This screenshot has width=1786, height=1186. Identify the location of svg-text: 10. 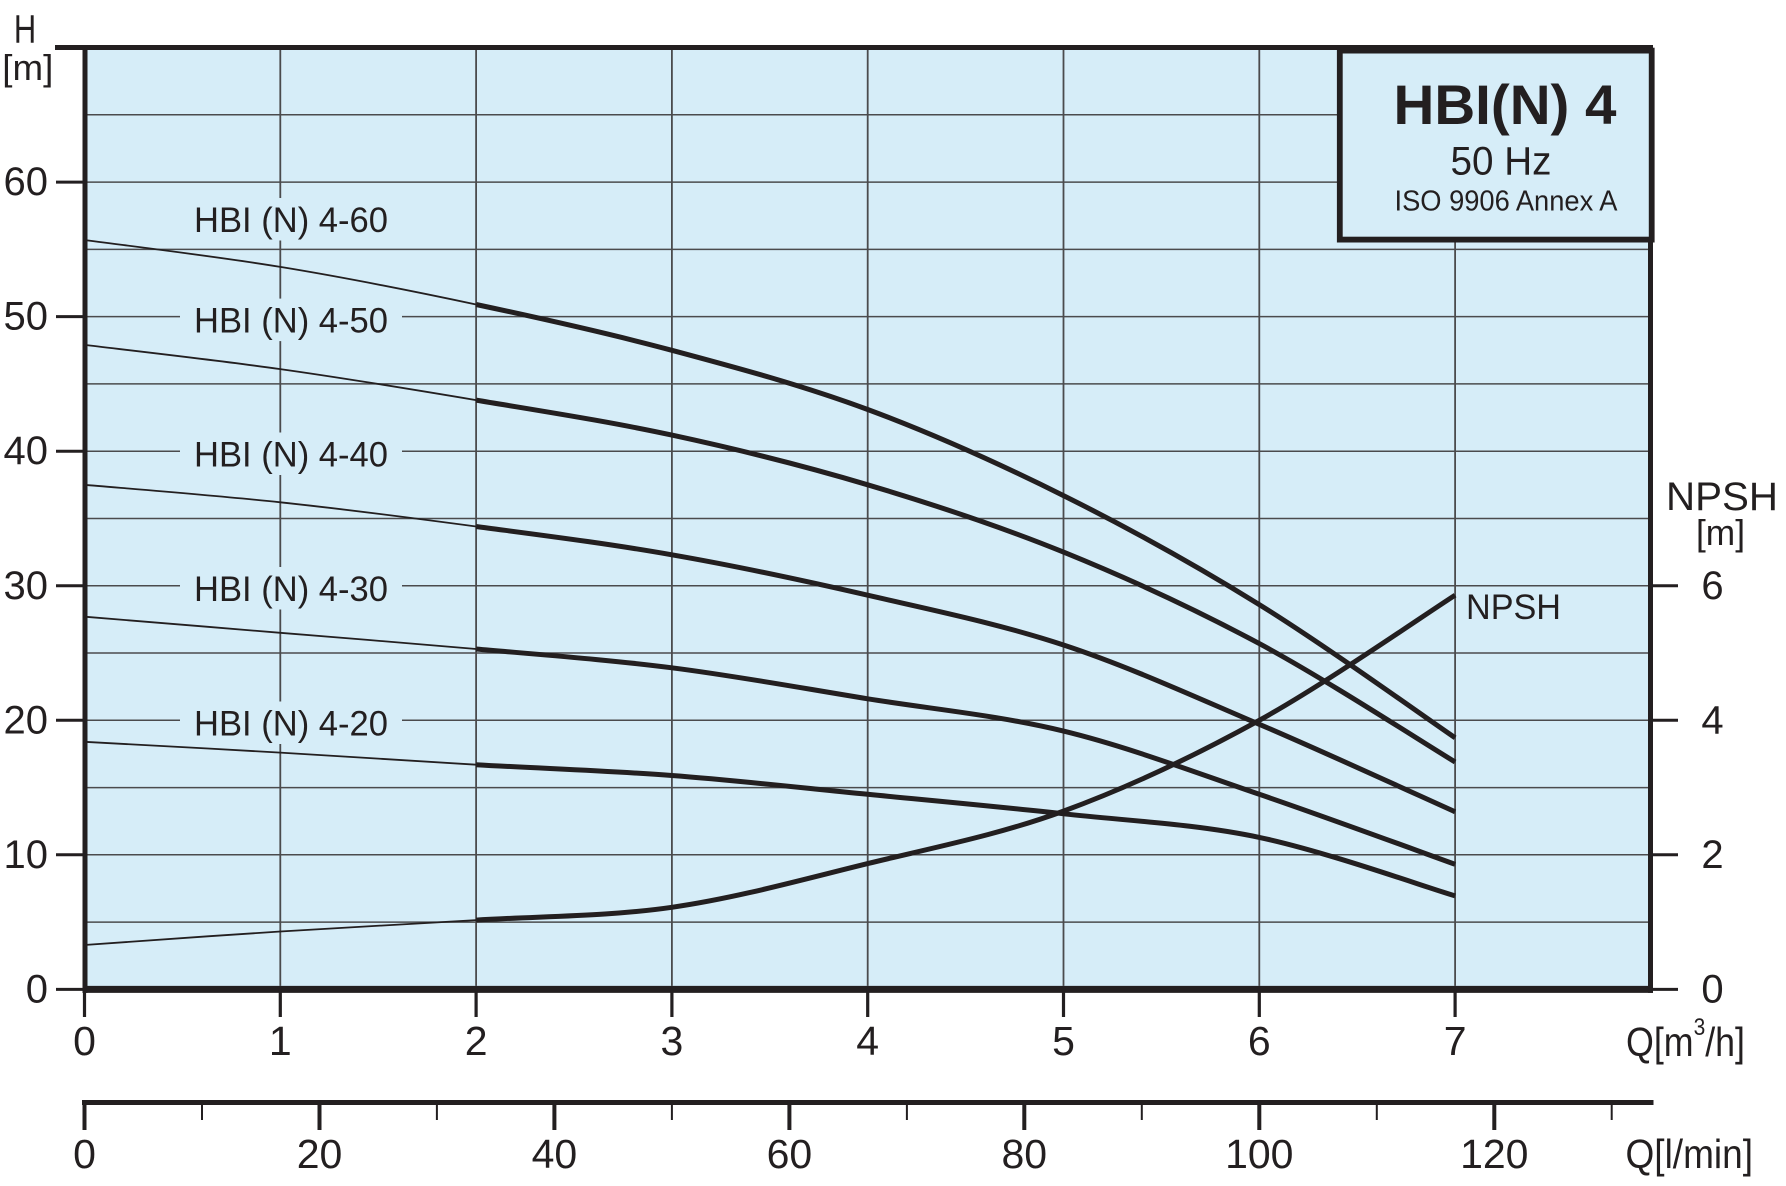
(26, 855).